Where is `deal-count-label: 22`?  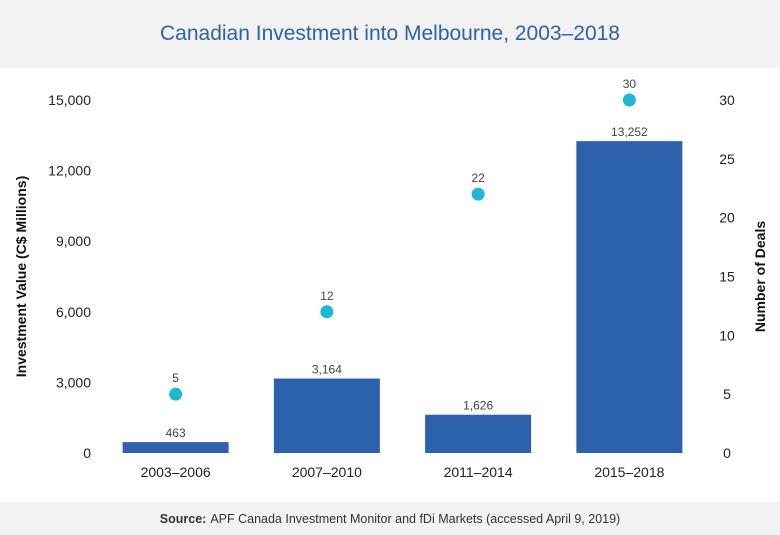
deal-count-label: 22 is located at coordinates (478, 178).